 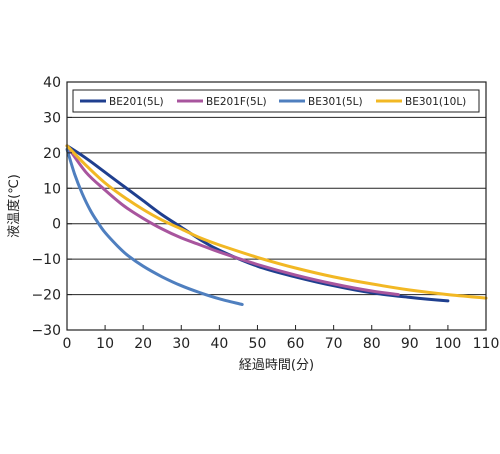 What do you see at coordinates (334, 344) in the screenshot?
I see `x-tick-label: 70` at bounding box center [334, 344].